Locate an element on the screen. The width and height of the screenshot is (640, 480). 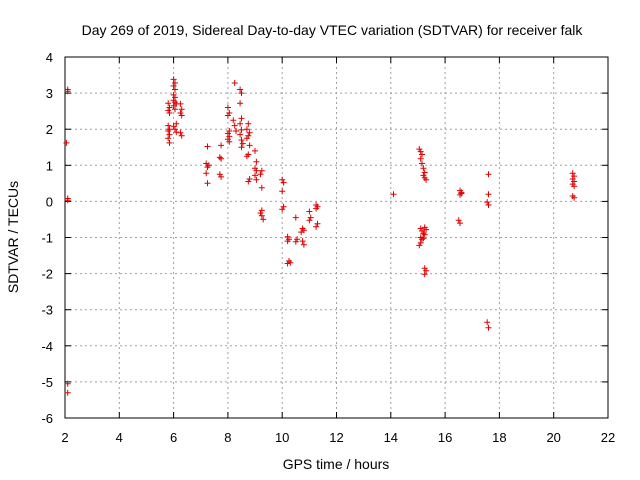
y-axis-label: SDTVAR / TECUs is located at coordinates (13, 237).